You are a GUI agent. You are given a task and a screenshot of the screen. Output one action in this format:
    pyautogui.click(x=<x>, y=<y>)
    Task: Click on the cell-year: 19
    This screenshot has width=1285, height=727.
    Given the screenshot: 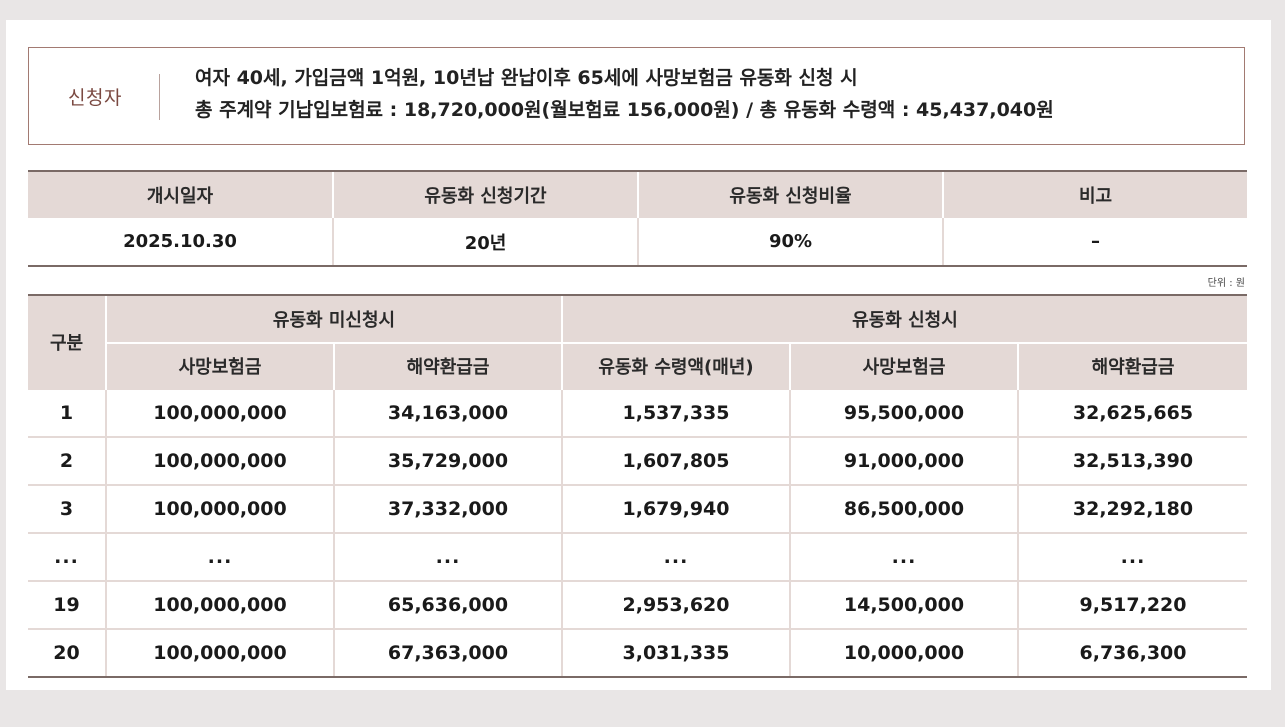 What is the action you would take?
    pyautogui.click(x=67, y=604)
    